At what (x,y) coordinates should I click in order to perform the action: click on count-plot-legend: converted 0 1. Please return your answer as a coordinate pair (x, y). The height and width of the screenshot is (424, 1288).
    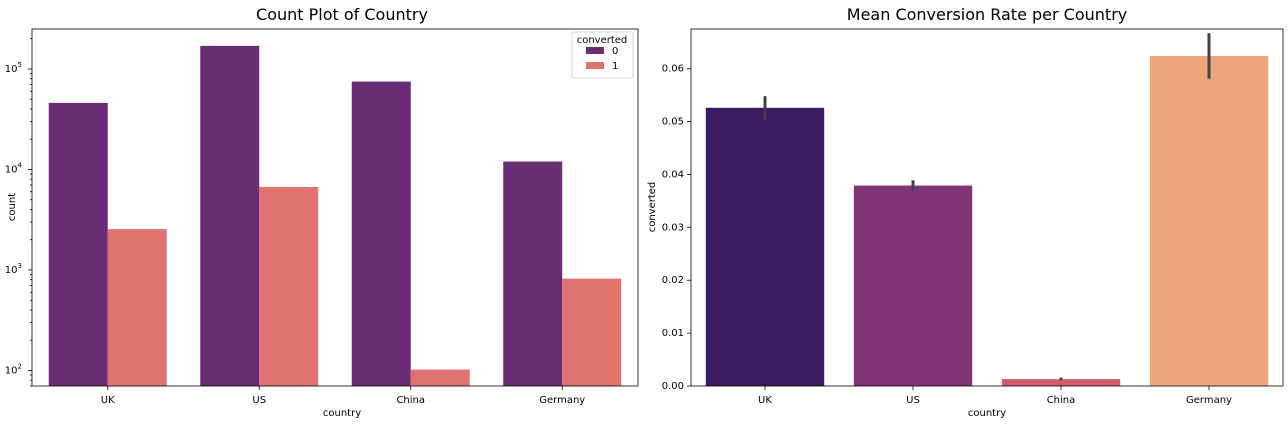
    Looking at the image, I should click on (602, 55).